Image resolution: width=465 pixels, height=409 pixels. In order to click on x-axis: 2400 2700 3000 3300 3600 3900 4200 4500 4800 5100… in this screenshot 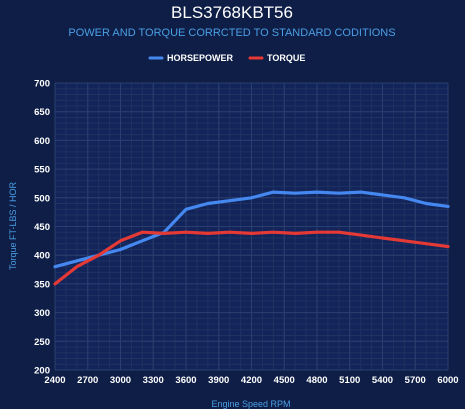, I will do `click(251, 380)`.